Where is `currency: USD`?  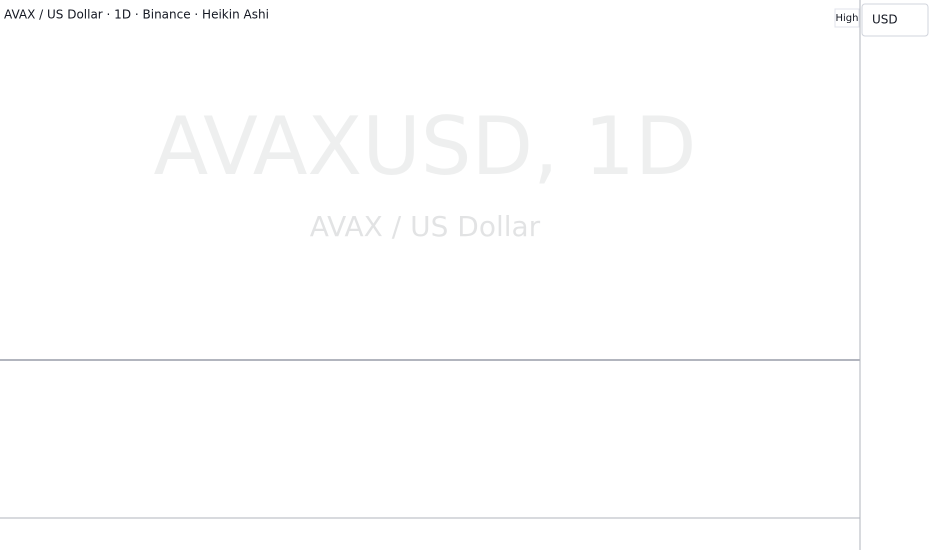 currency: USD is located at coordinates (885, 20).